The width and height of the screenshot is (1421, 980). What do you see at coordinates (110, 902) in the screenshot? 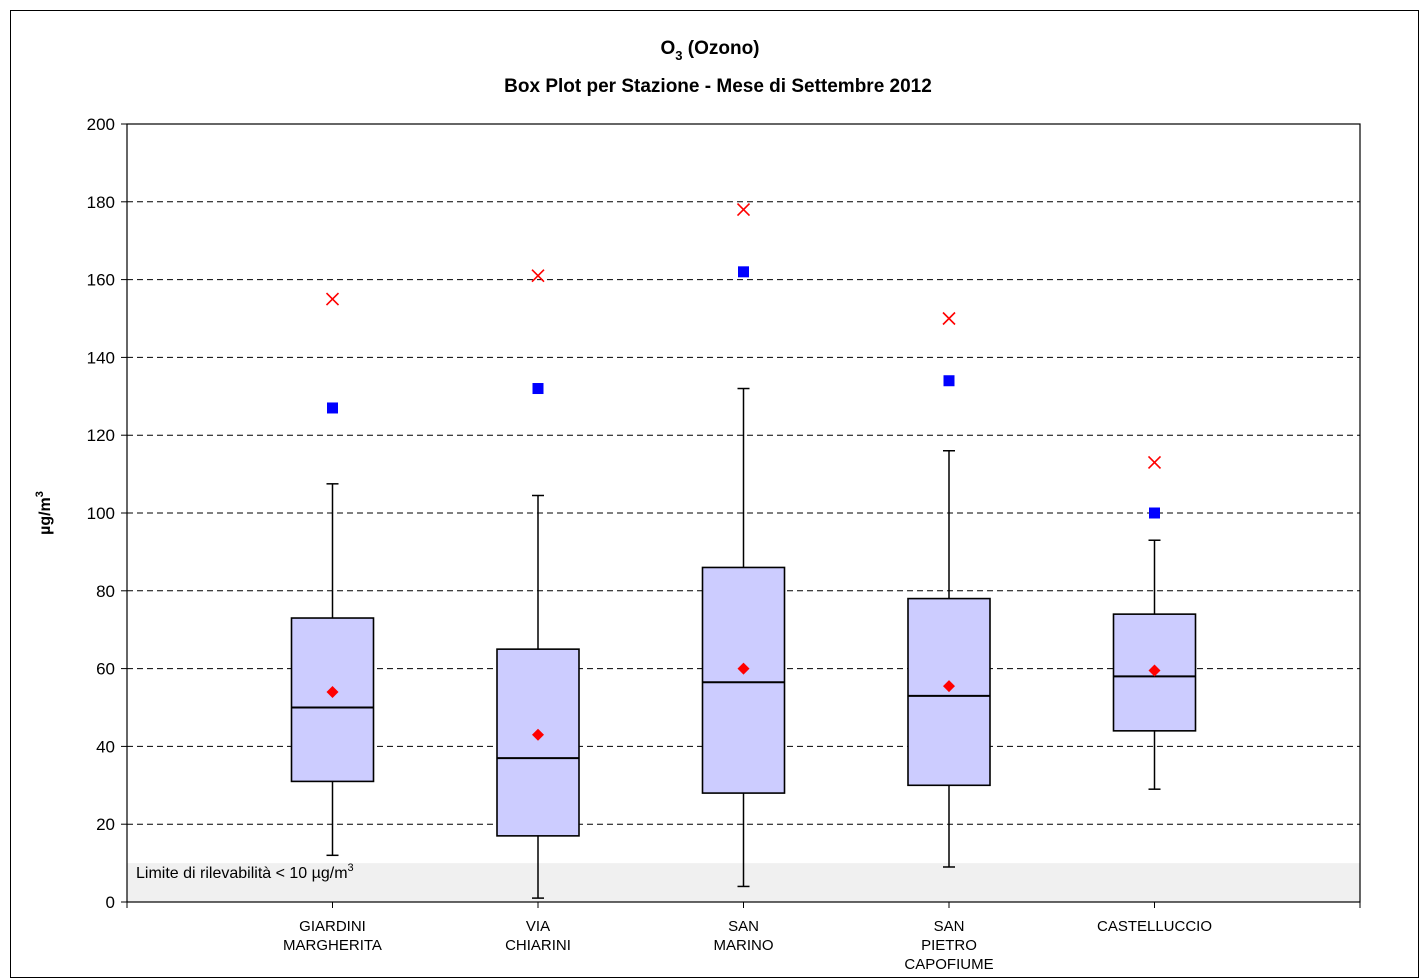
I see `y-tick-label: 0` at bounding box center [110, 902].